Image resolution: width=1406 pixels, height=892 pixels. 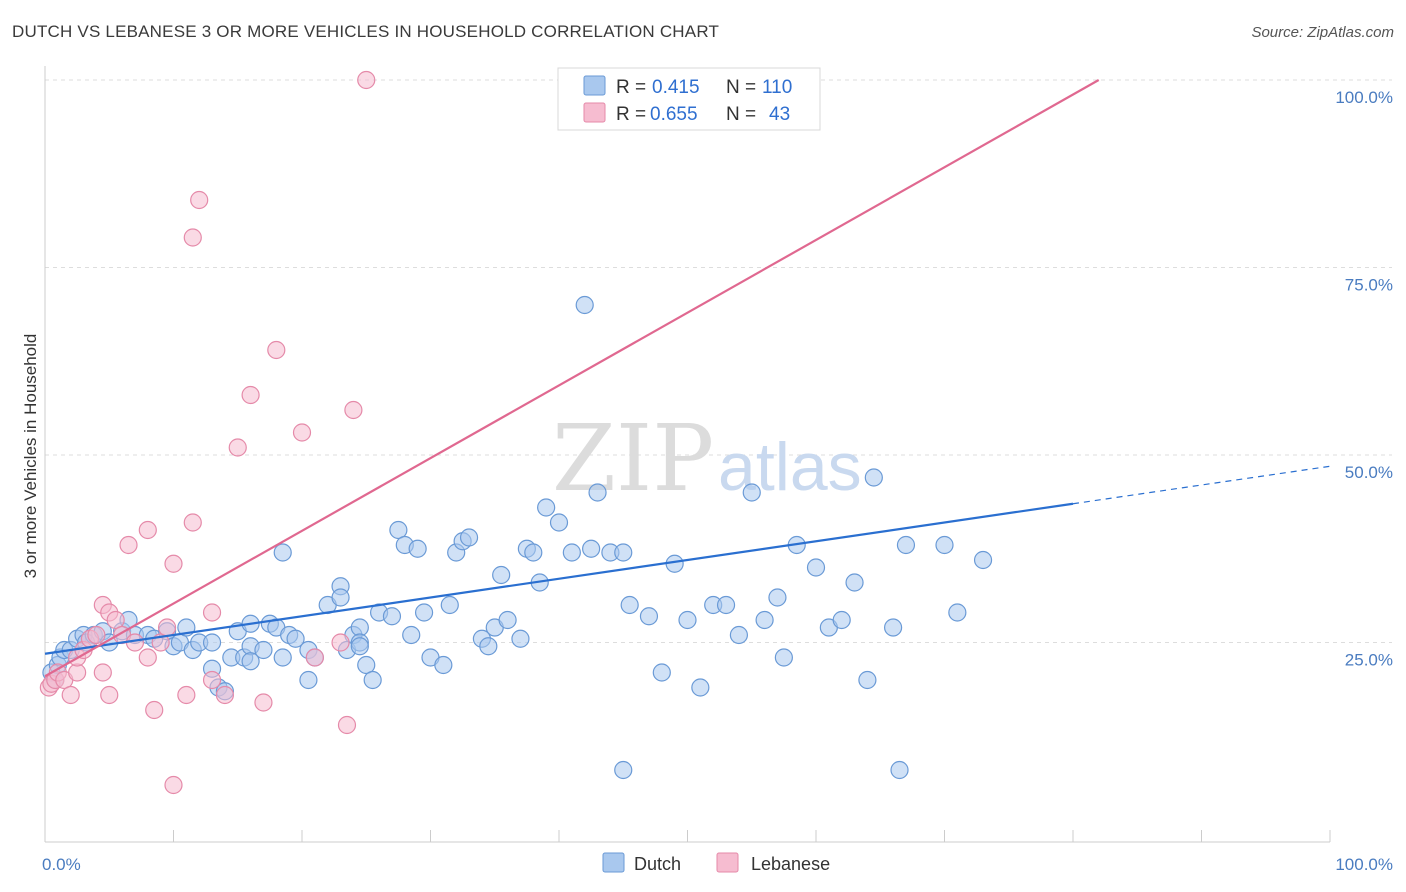 What do you see at coordinates (631, 87) in the screenshot?
I see `legend-r-label-dutch: R =` at bounding box center [631, 87].